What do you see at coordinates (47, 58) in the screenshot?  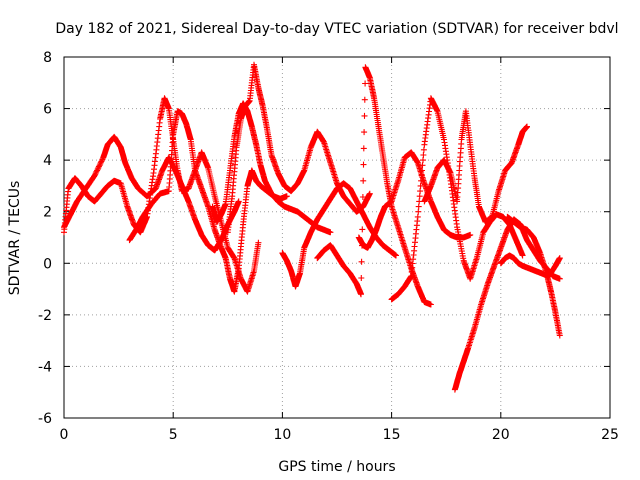 I see `y-tick-label: 8` at bounding box center [47, 58].